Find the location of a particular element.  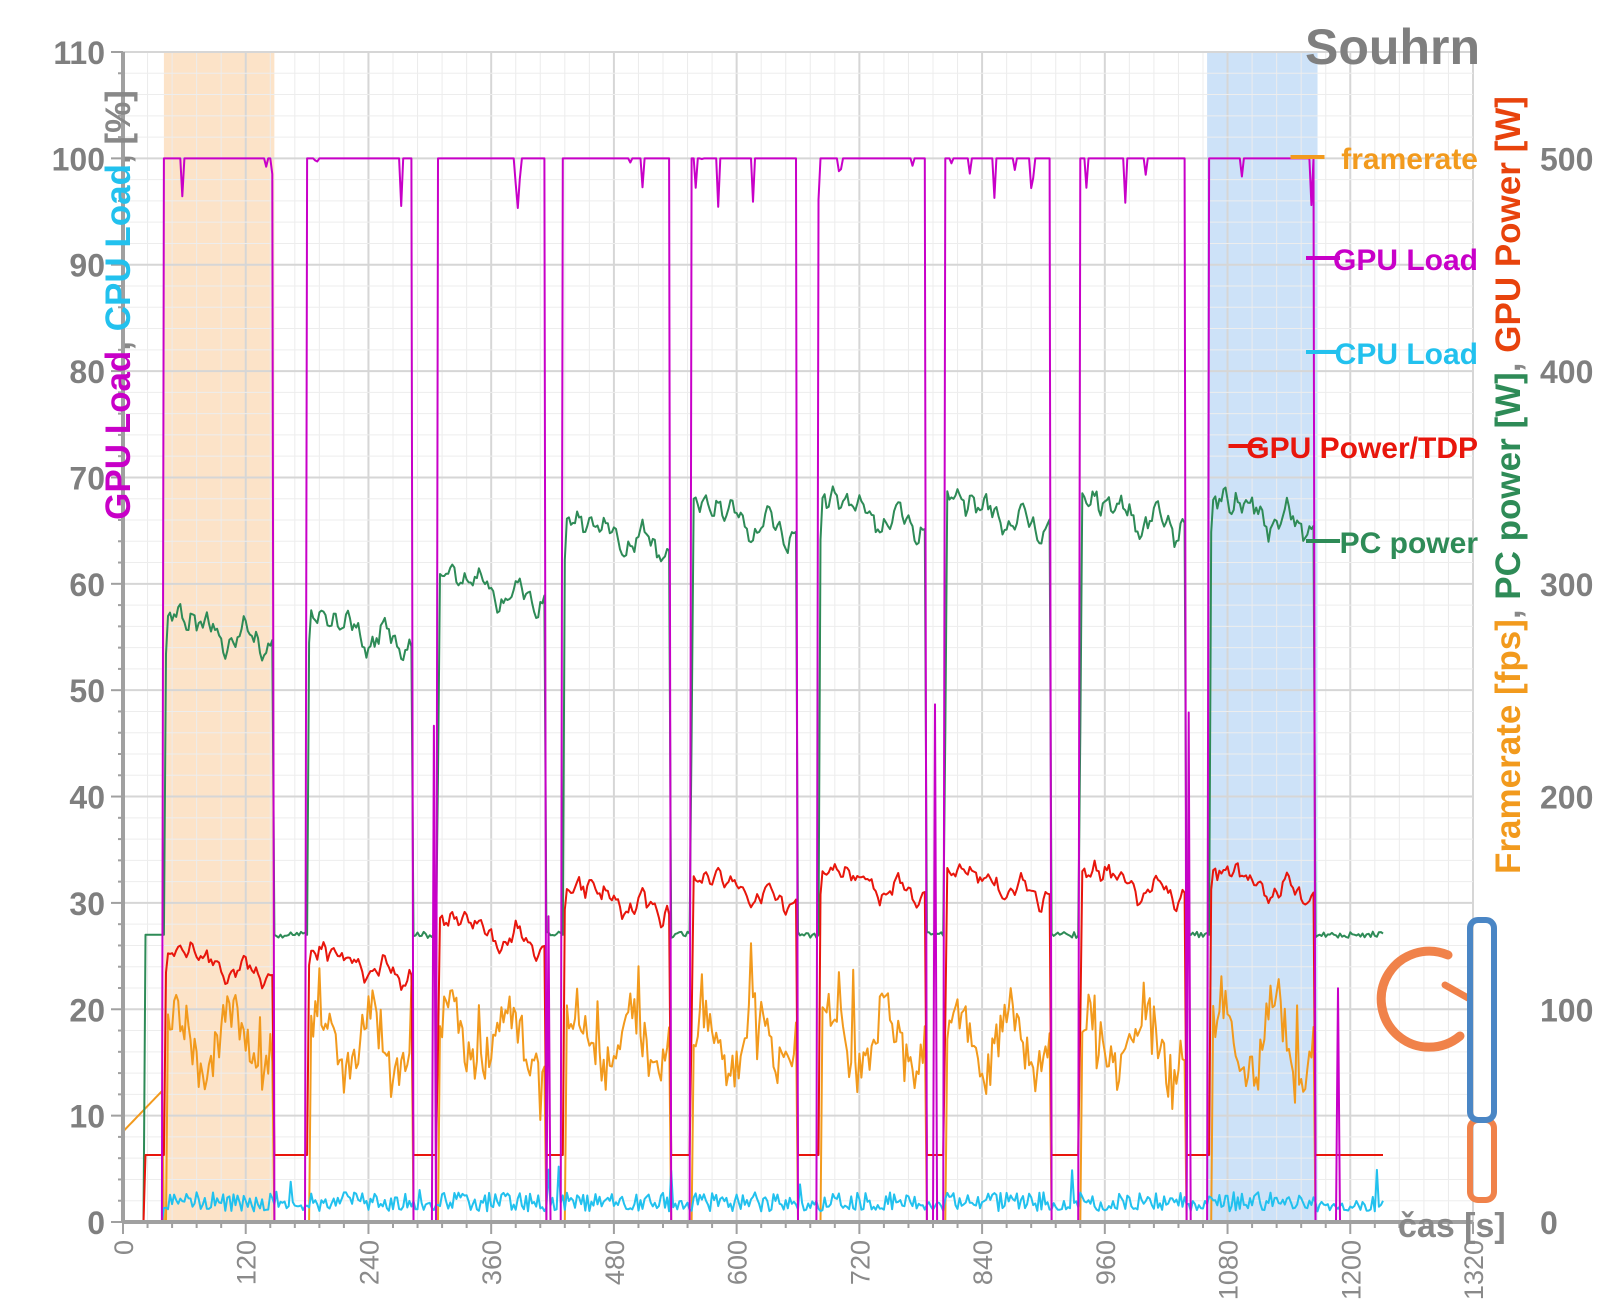

x-tick-label: 1080 is located at coordinates (1229, 1270).